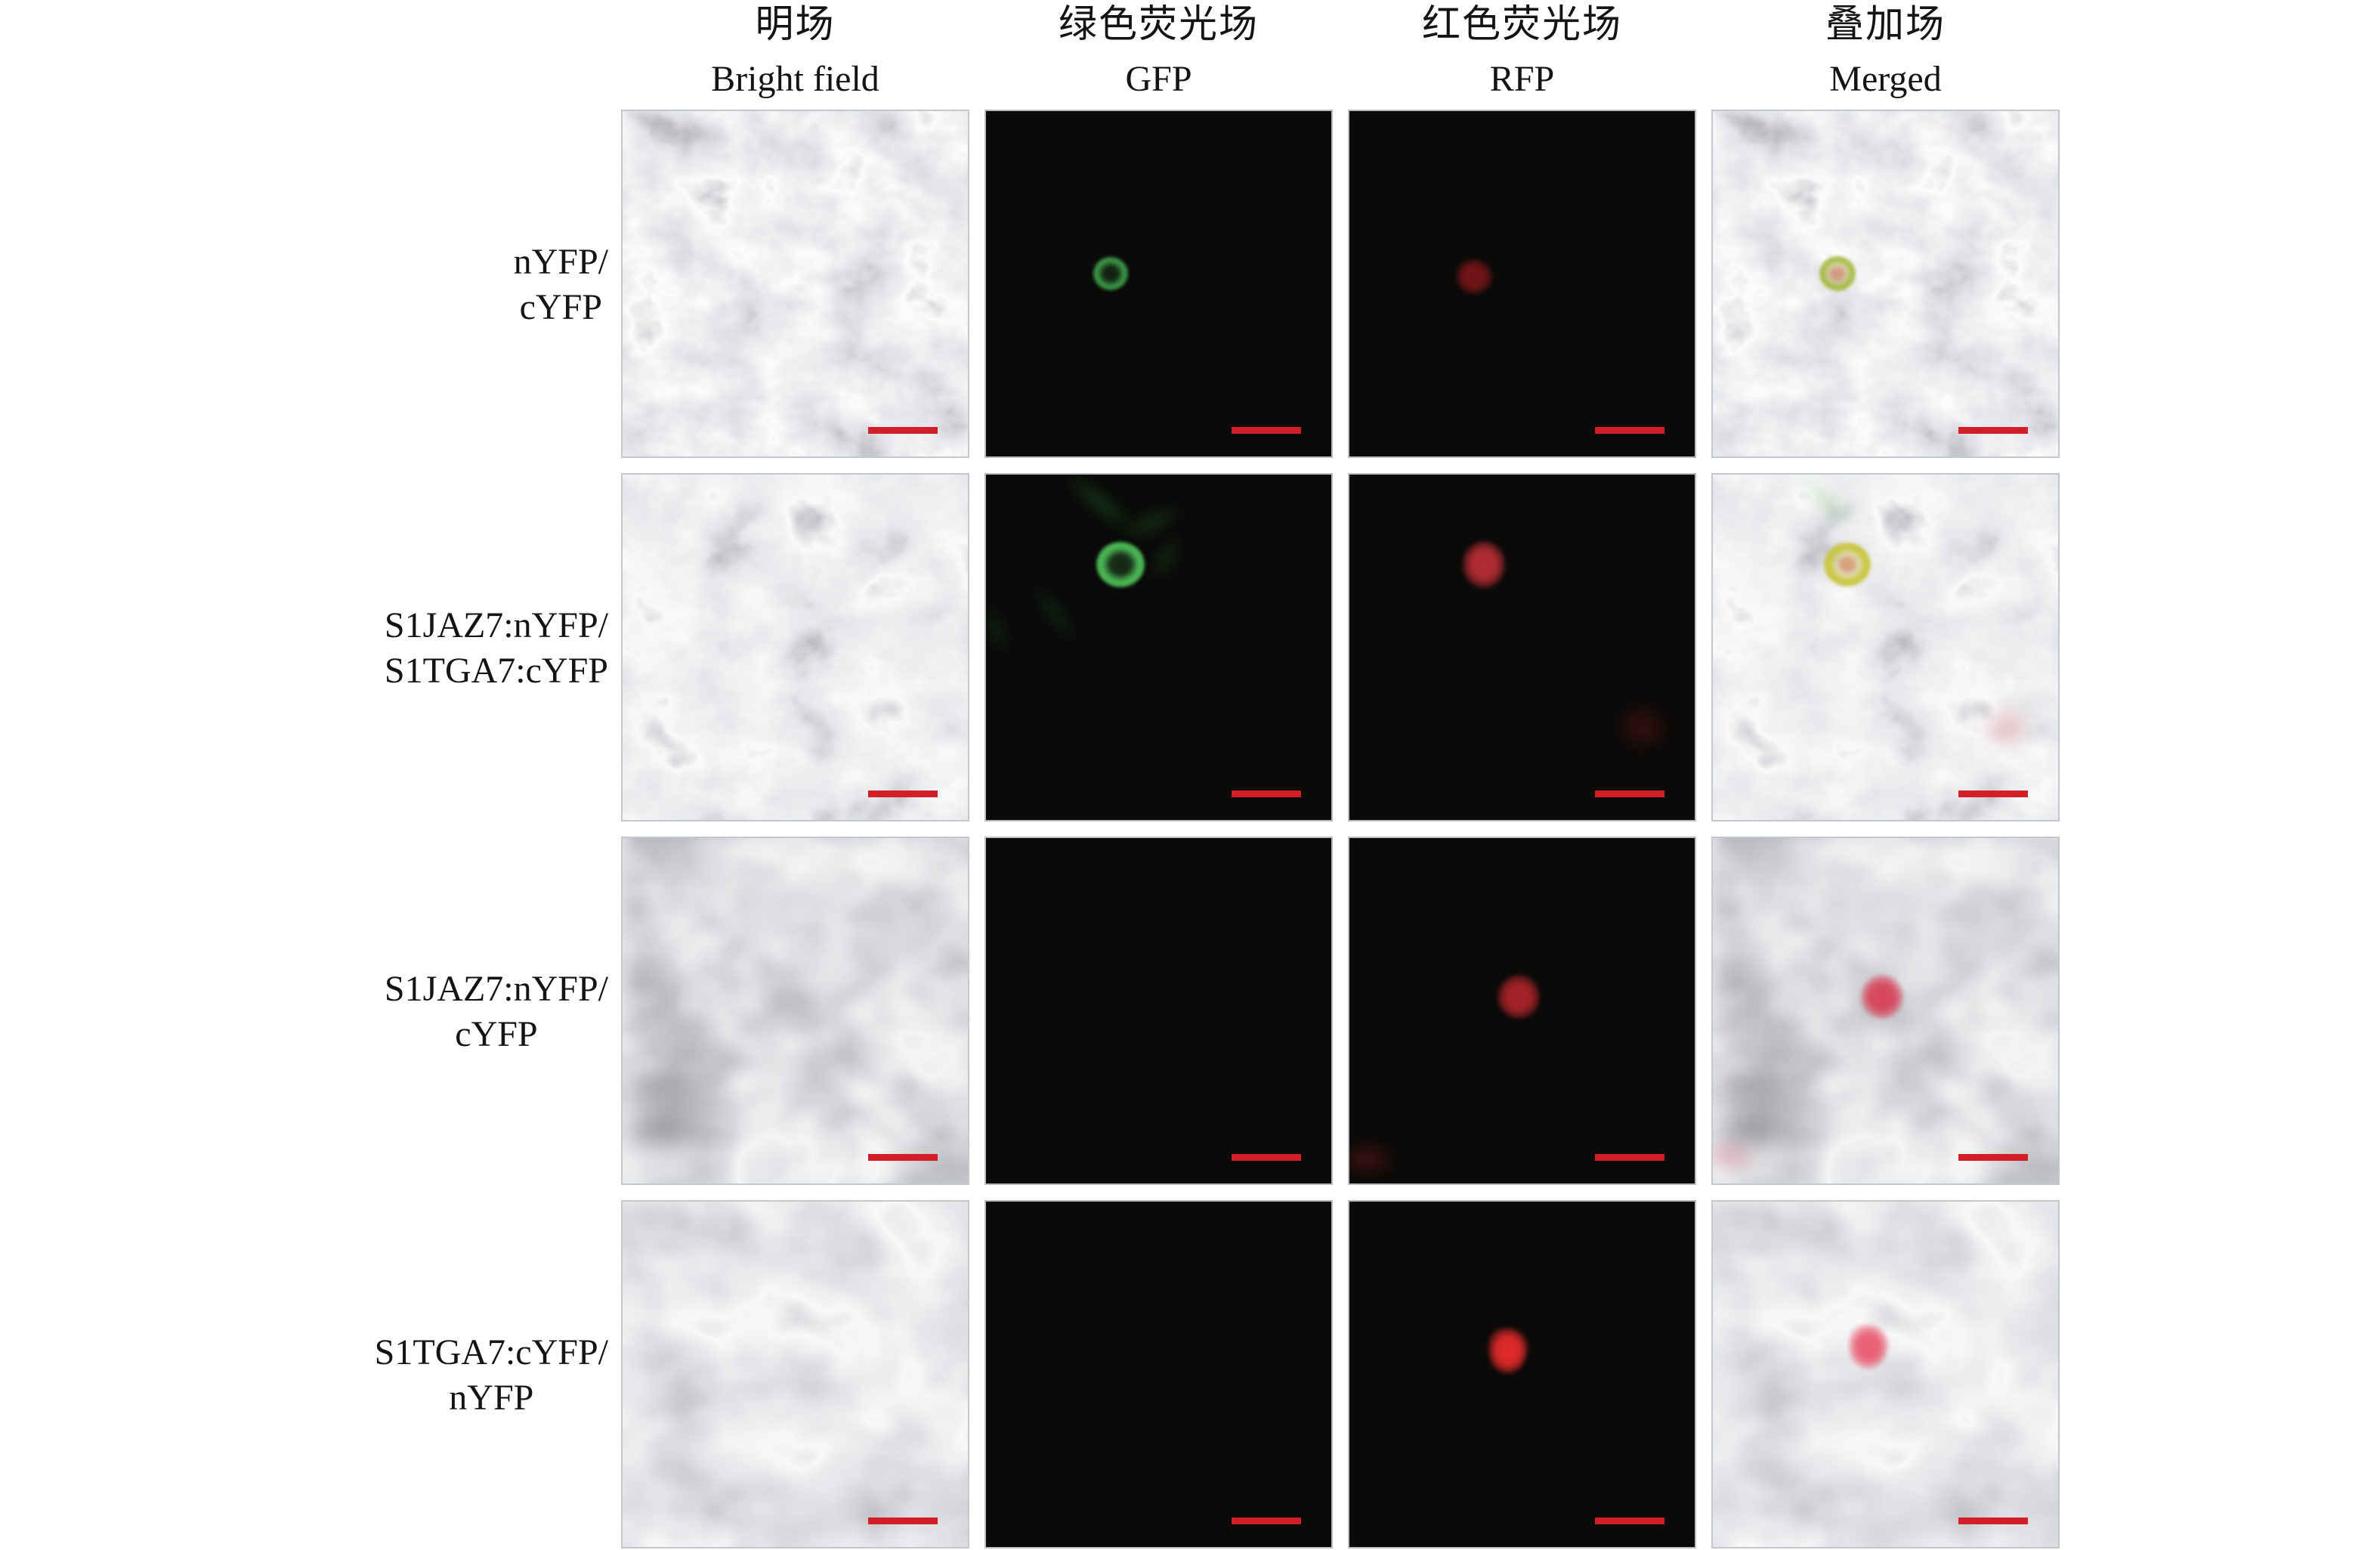  What do you see at coordinates (560, 262) in the screenshot?
I see `row-label-line: nYFP/` at bounding box center [560, 262].